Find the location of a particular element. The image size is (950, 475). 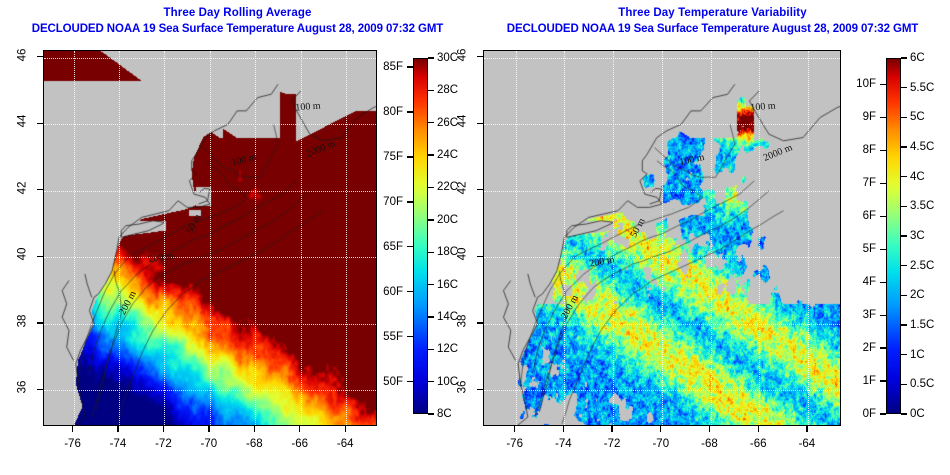

y-axis-tick-label: 42 is located at coordinates (461, 188).